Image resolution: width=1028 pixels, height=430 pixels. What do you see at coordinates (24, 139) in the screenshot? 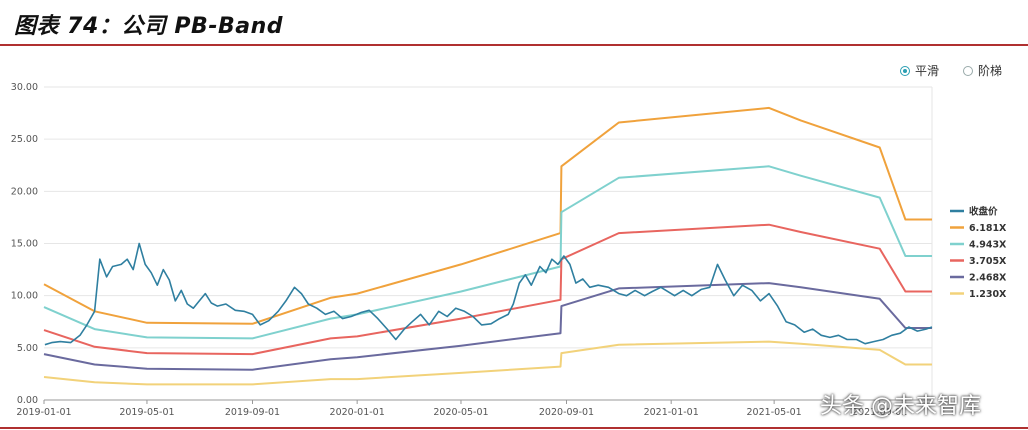
I see `y-tick-label: 25.00` at bounding box center [24, 139].